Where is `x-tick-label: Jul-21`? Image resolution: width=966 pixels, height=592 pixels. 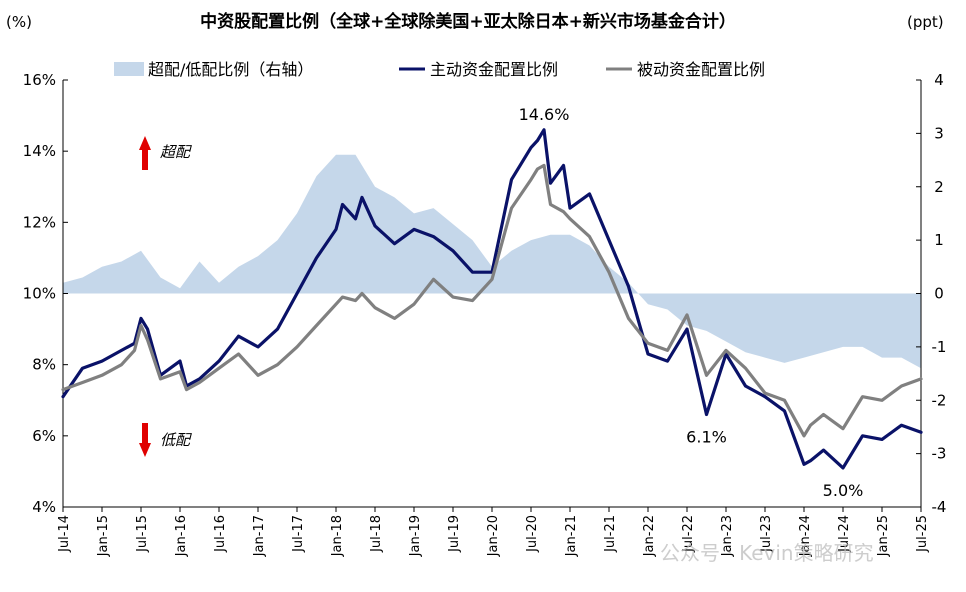
x-tick-label: Jul-21 is located at coordinates (610, 534).